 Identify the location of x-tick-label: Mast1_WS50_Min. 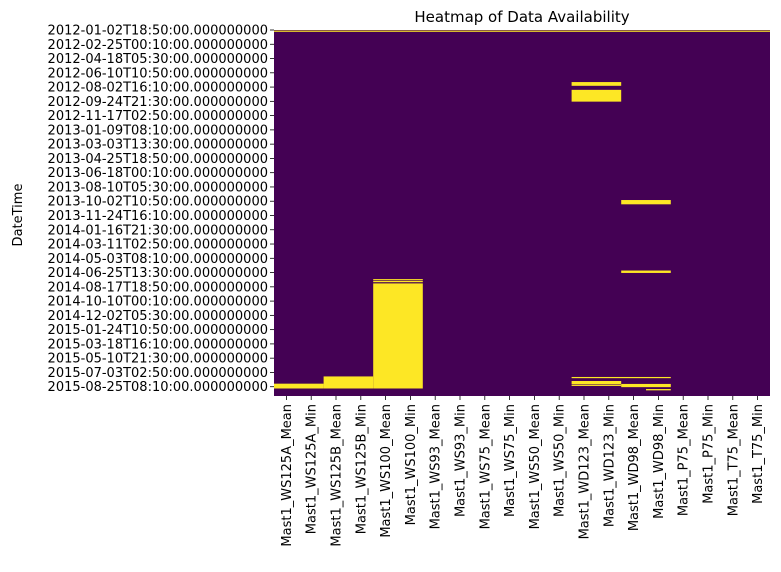
(560, 460).